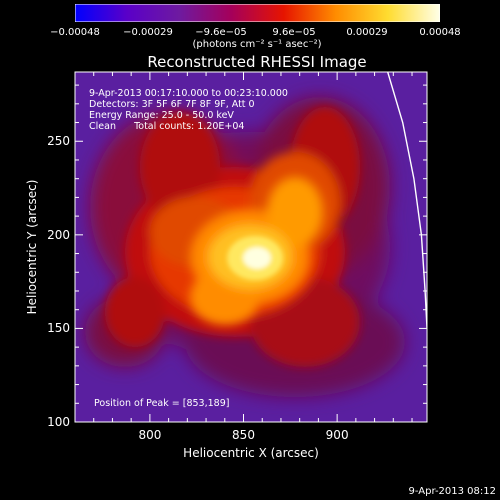 The width and height of the screenshot is (500, 500). I want to click on y-tick-label: 200, so click(58, 234).